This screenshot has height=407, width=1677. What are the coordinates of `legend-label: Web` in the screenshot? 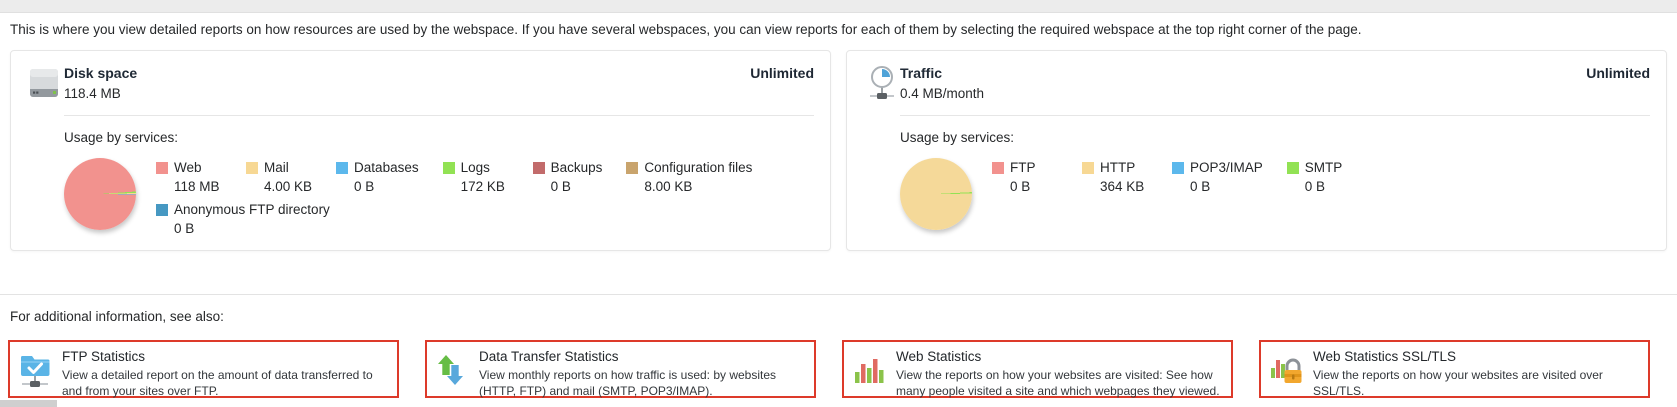 It's located at (188, 167).